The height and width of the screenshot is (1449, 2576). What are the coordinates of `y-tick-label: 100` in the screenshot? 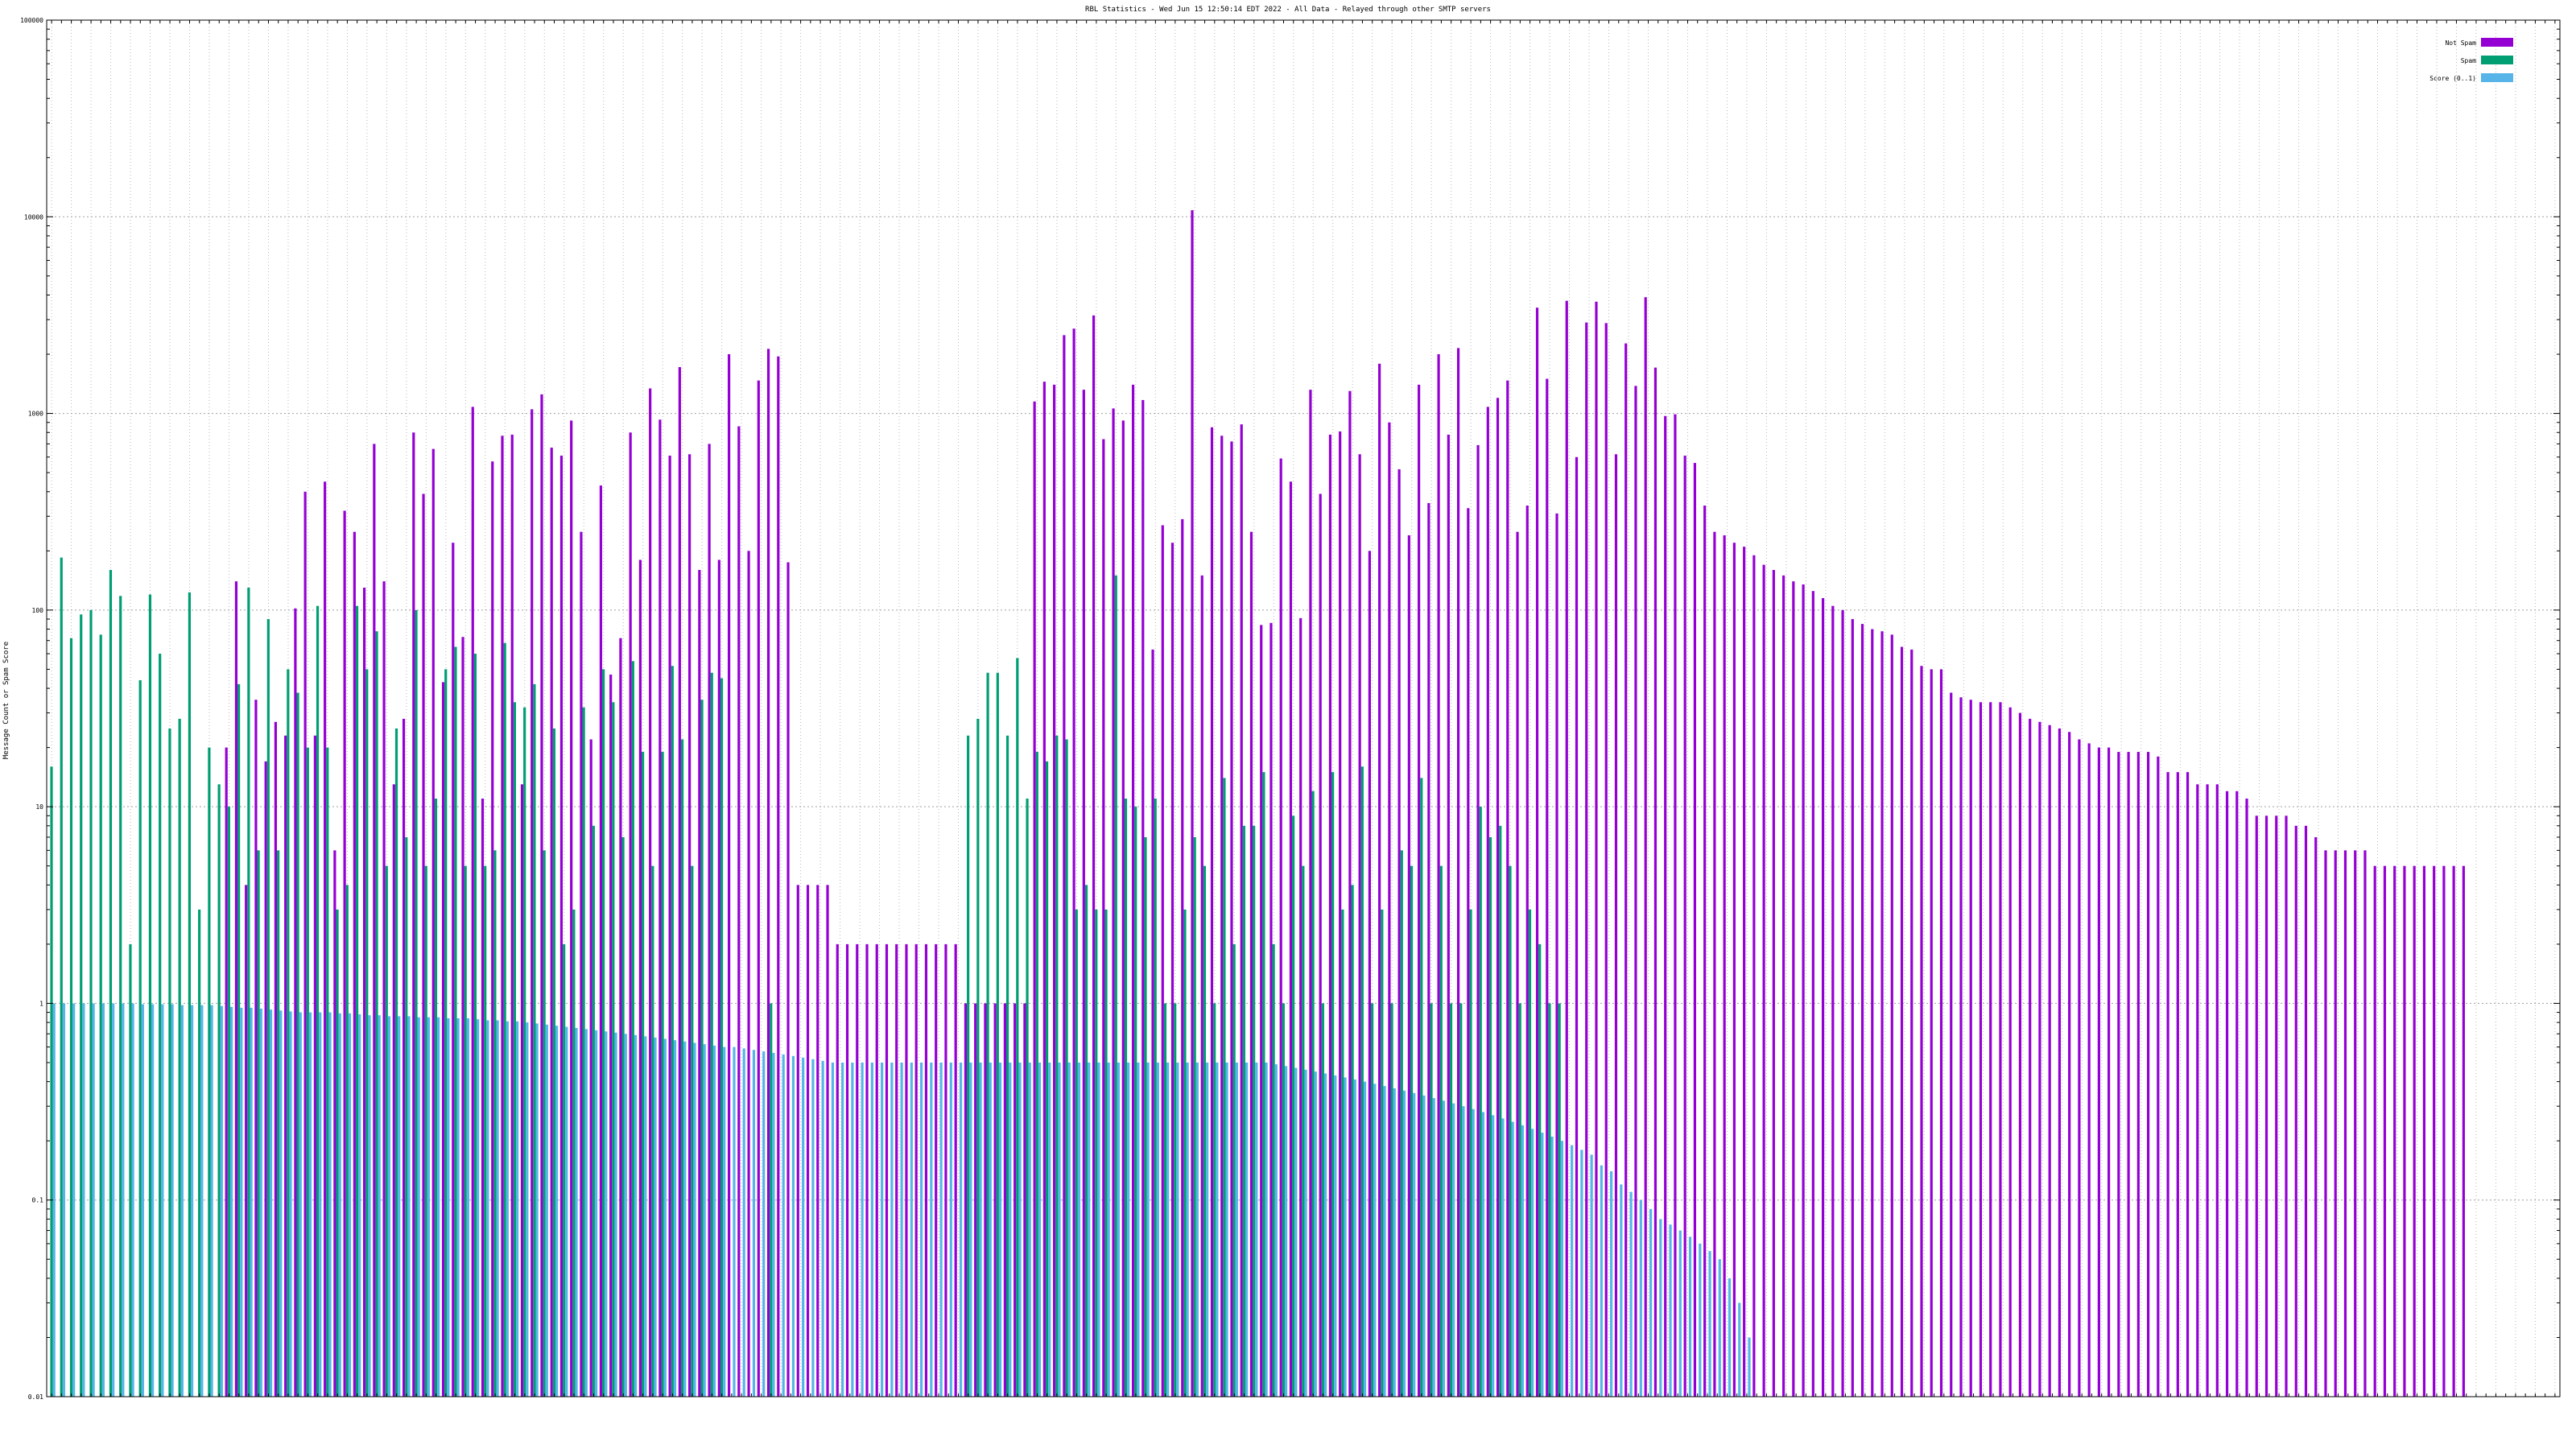 It's located at (38, 610).